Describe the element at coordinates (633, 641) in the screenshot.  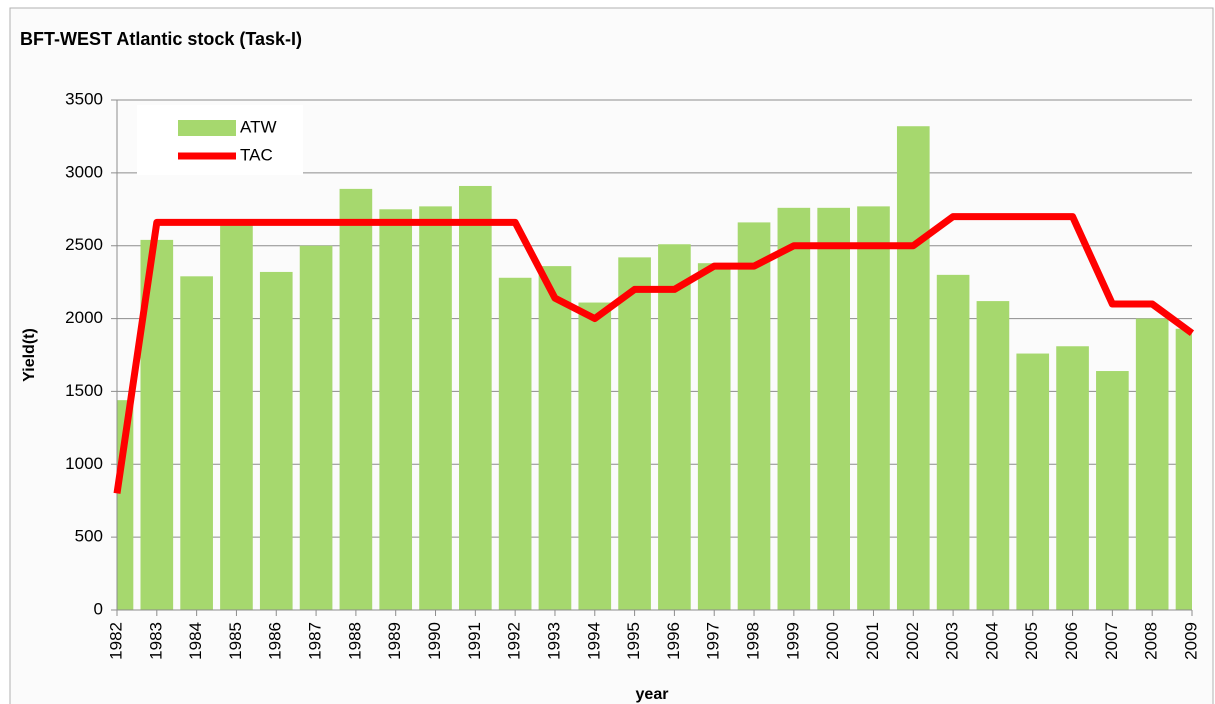
I see `x-tick-label: 1995` at that location.